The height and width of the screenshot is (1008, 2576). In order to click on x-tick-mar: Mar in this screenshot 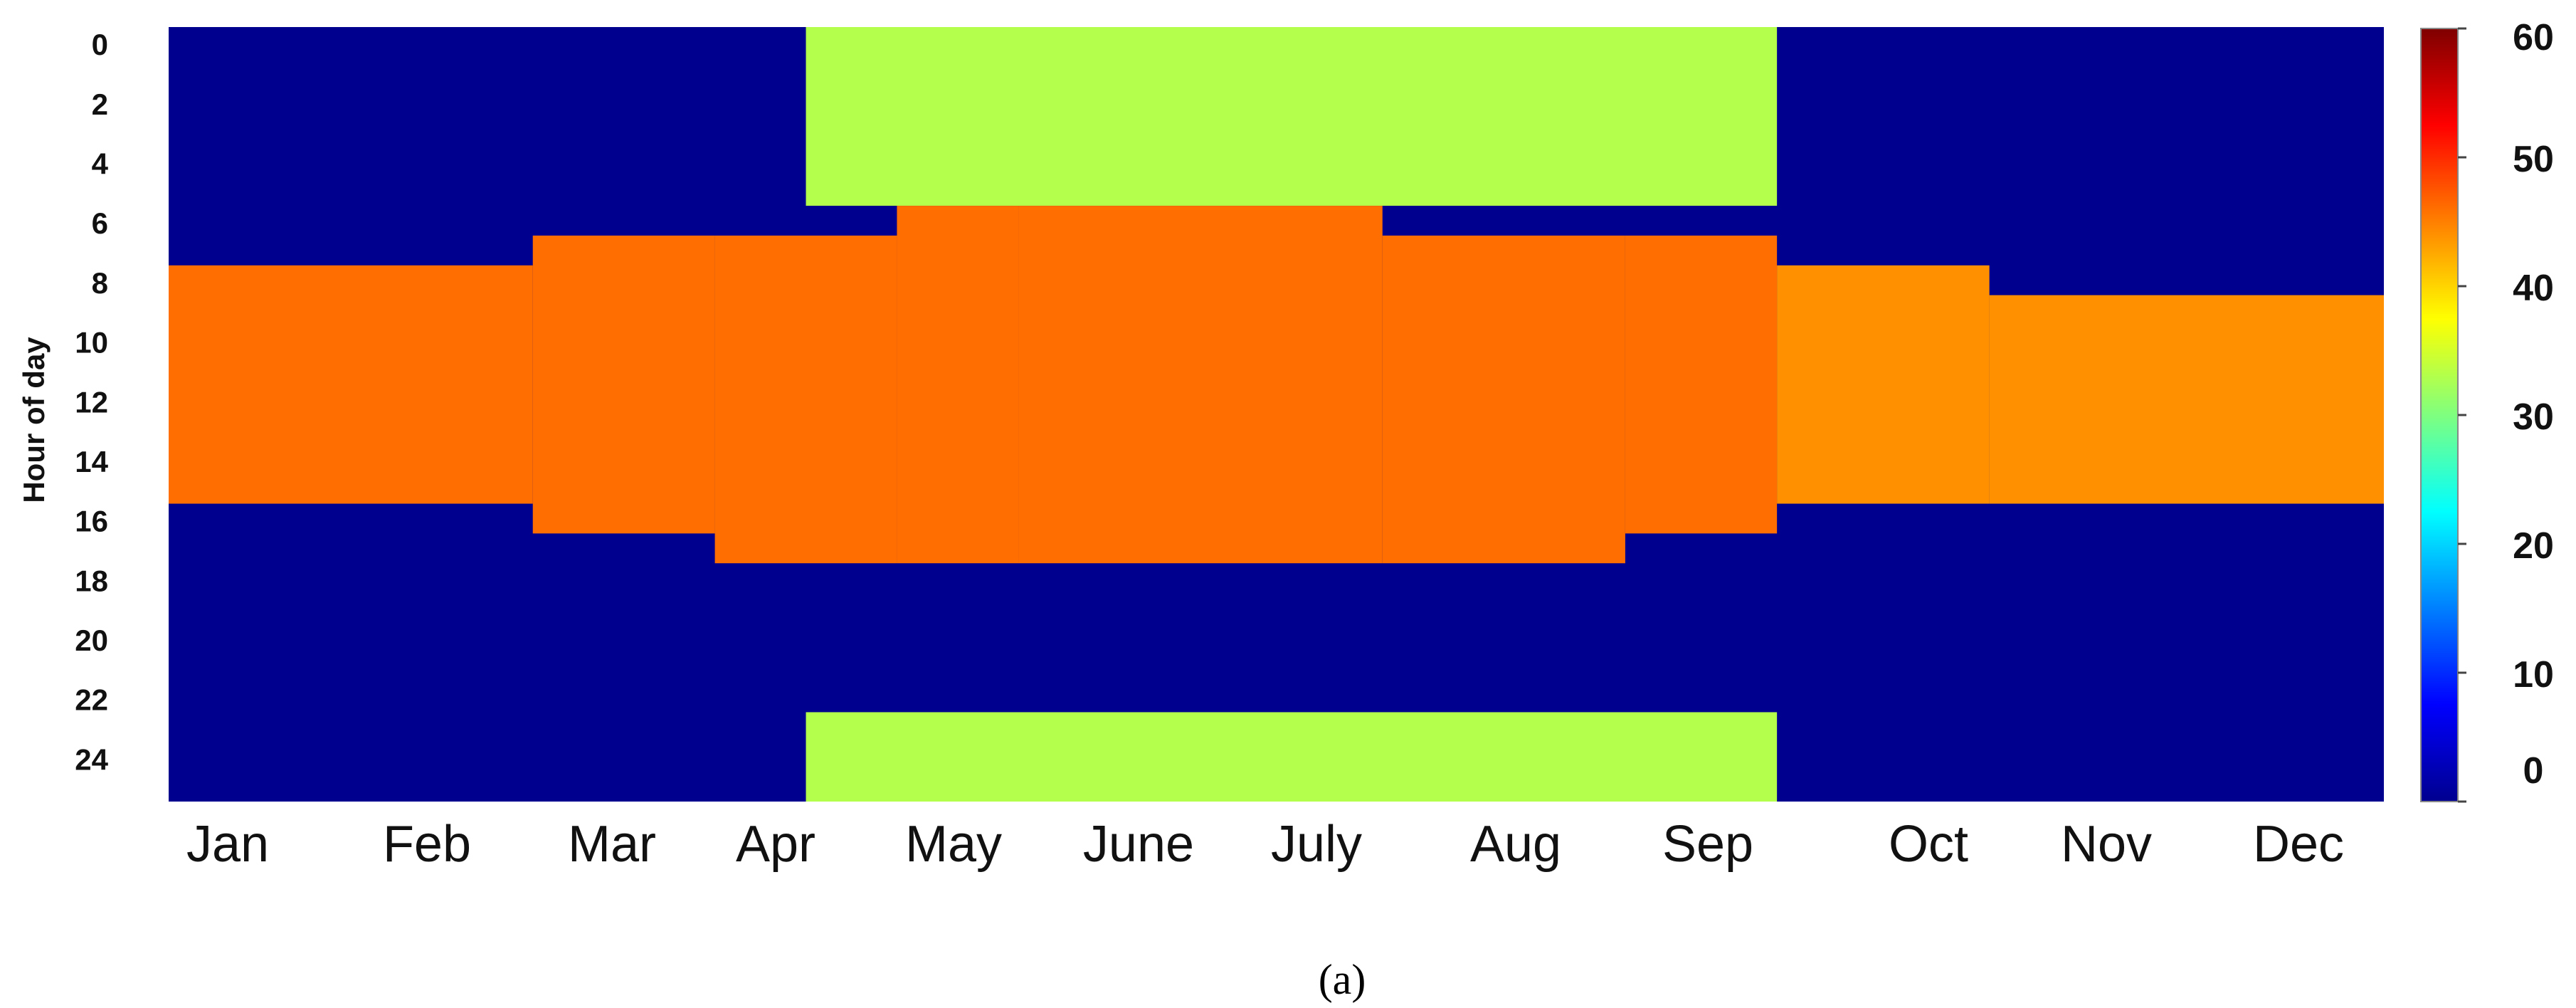, I will do `click(612, 844)`.